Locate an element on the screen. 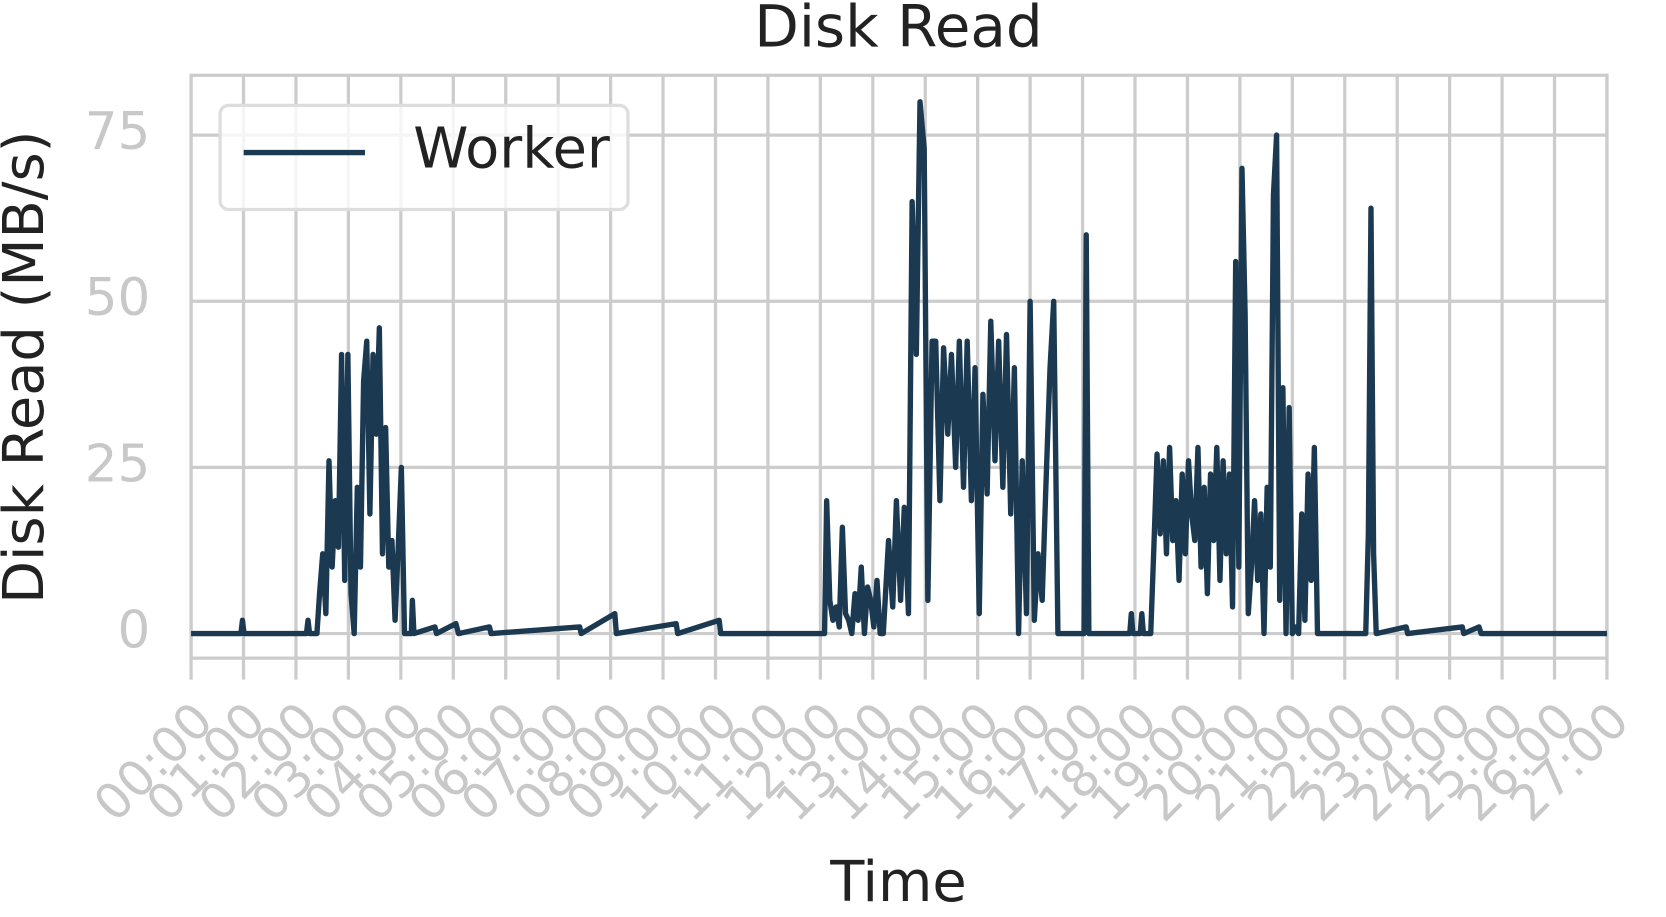  legend-label: Worker is located at coordinates (511, 149).